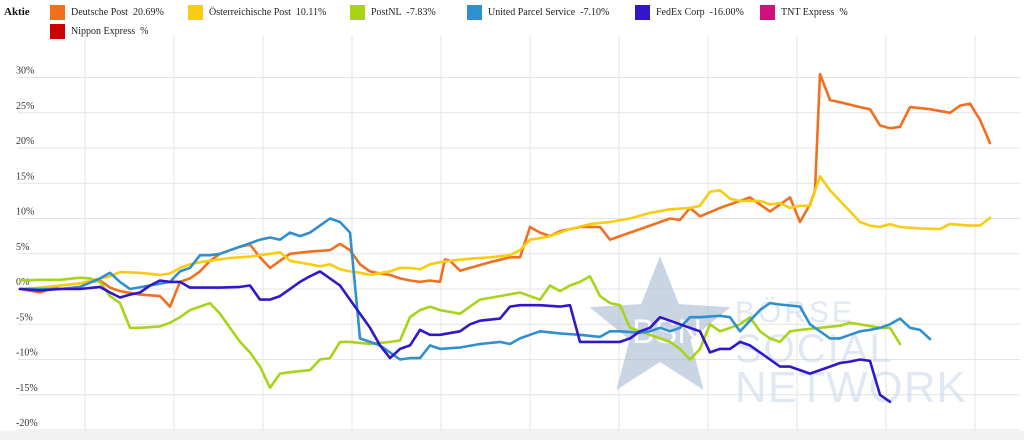  I want to click on legend-item-tnt-express: TNT Express %, so click(804, 12).